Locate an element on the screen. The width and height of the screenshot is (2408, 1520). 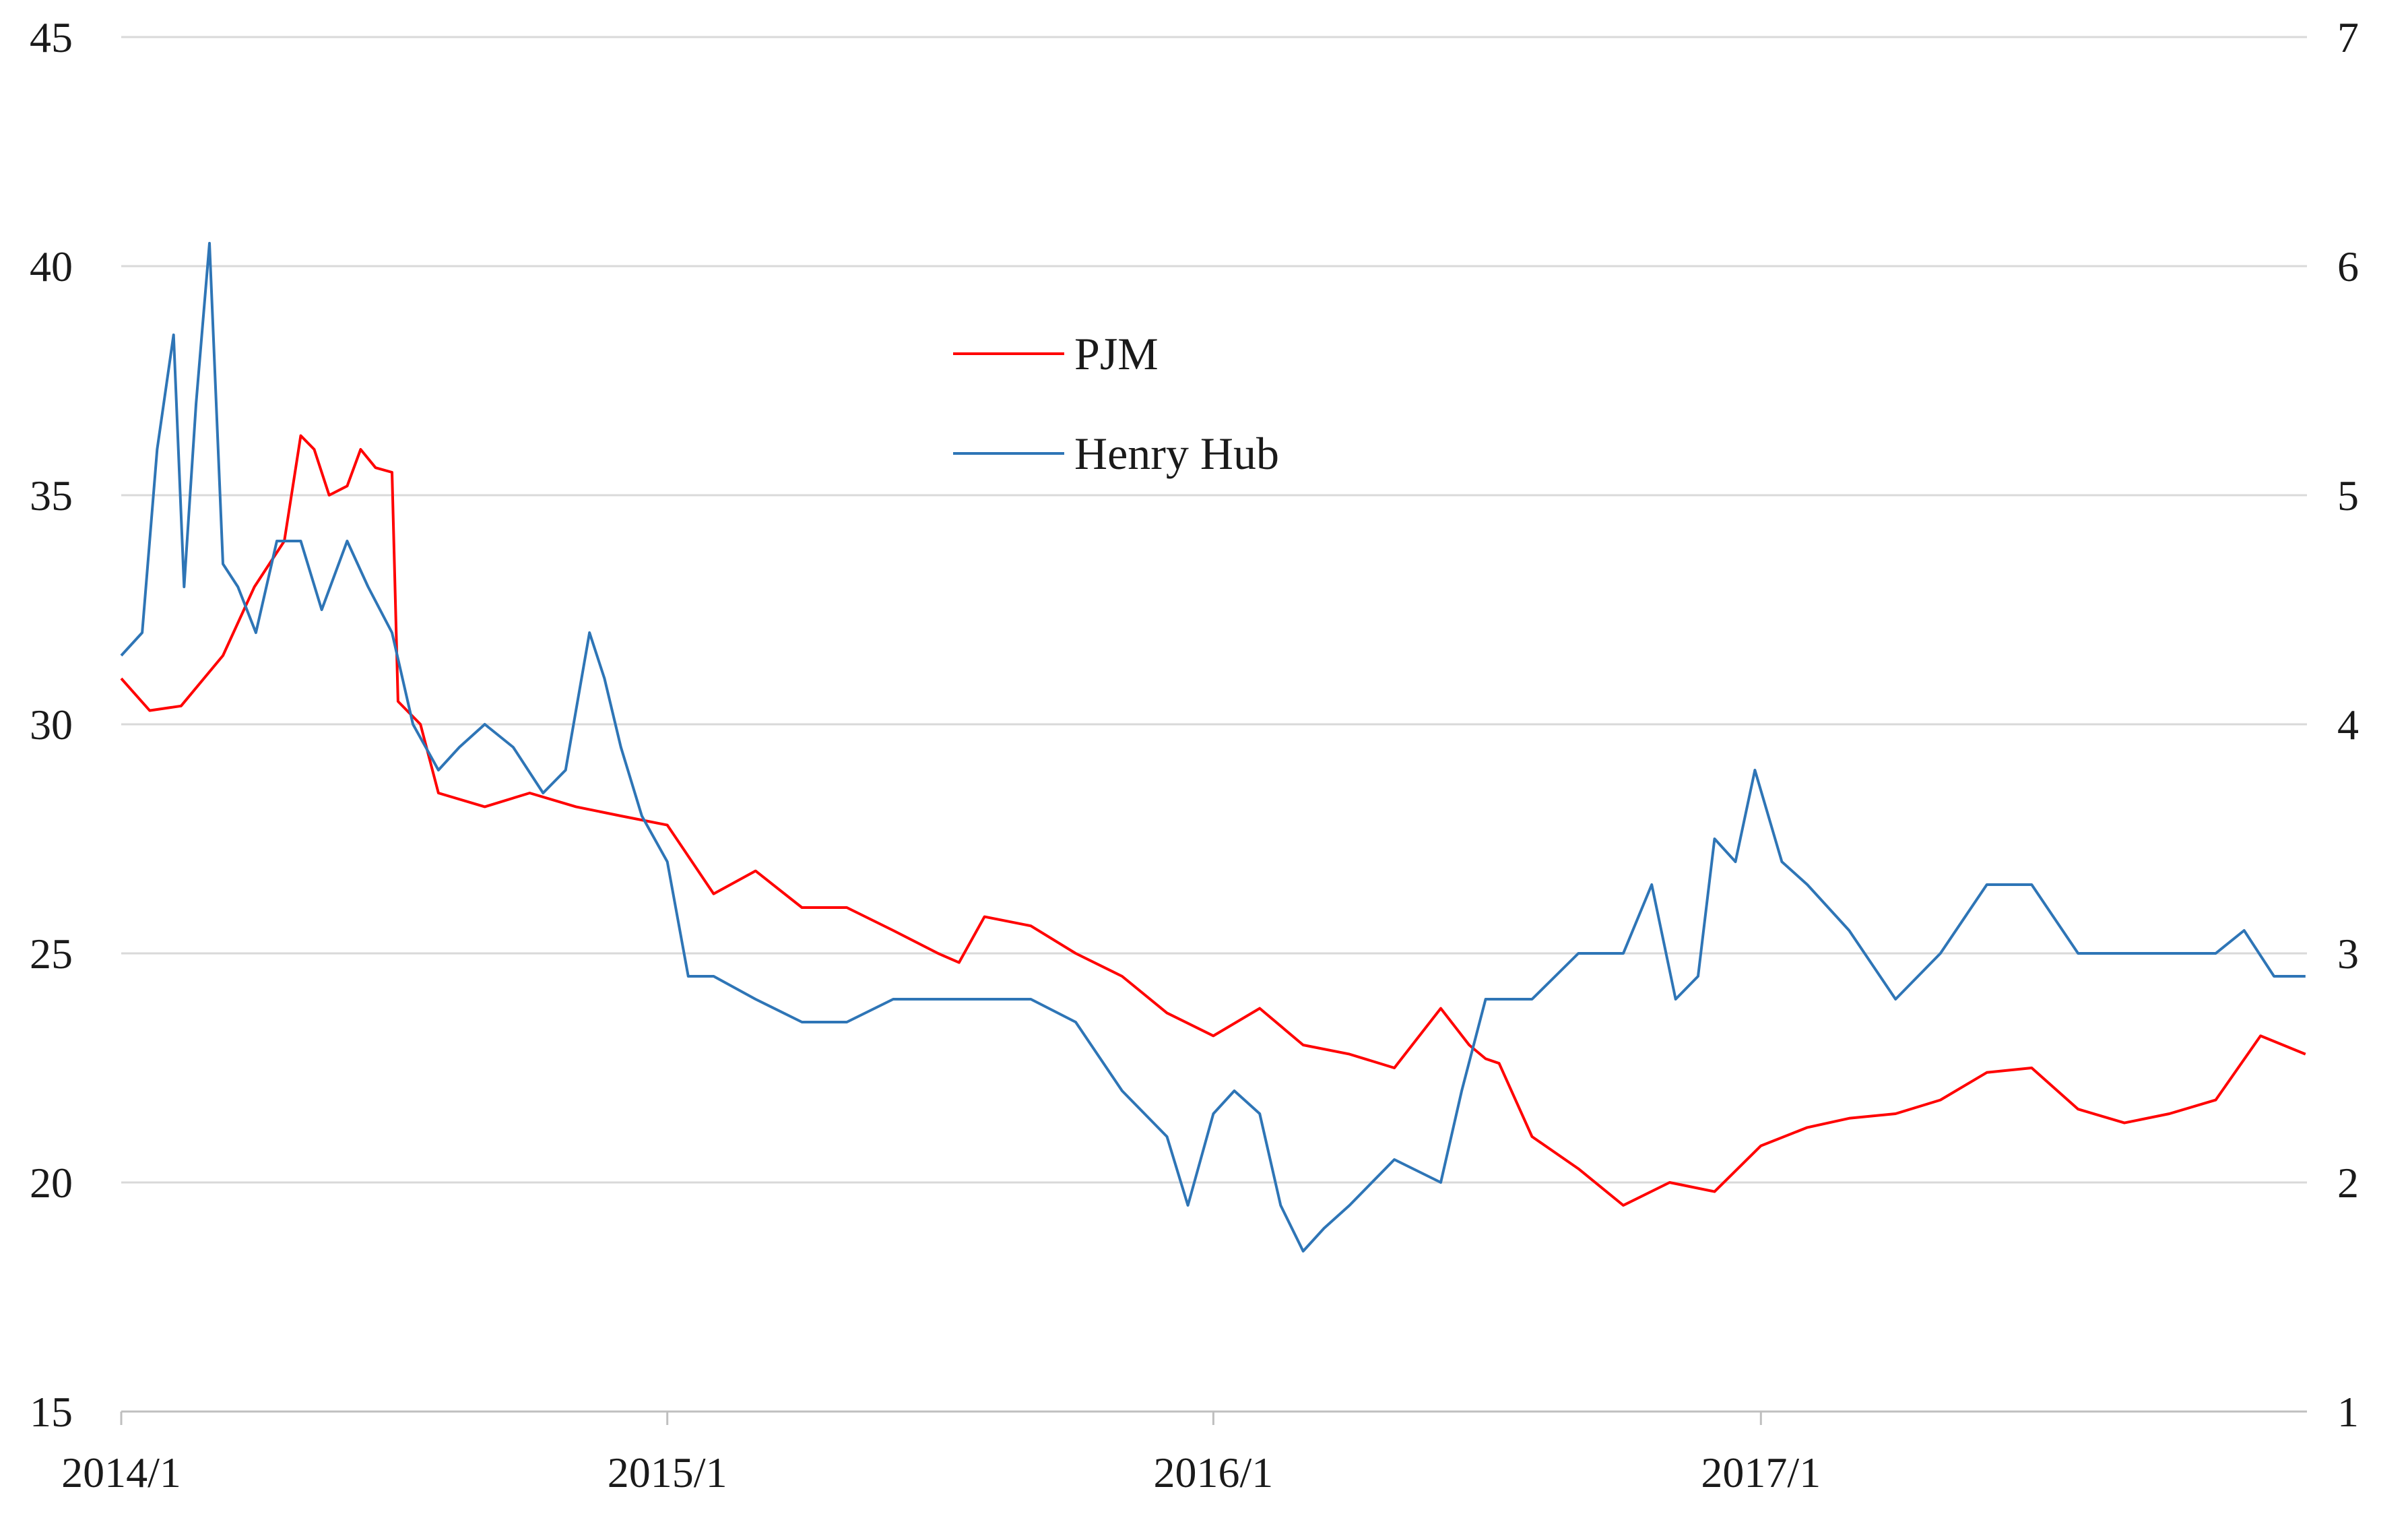
x-tick-label: 2015/1 is located at coordinates (667, 1472).